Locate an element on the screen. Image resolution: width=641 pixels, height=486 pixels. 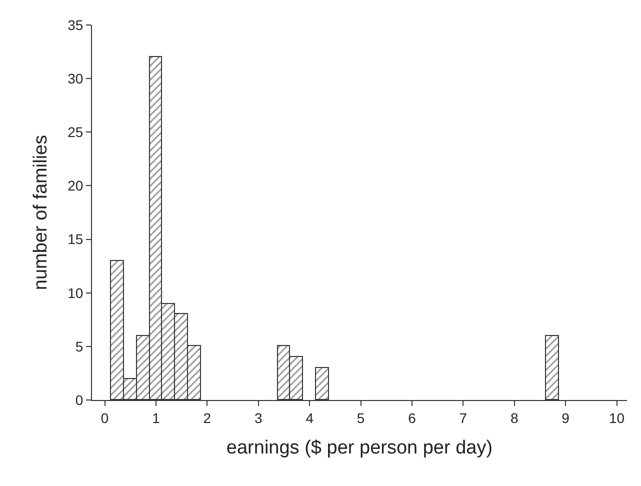
y-tick-label: 25 is located at coordinates (76, 132).